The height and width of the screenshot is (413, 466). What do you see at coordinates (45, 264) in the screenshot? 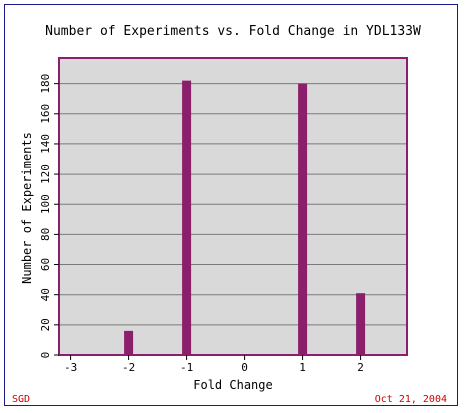
I see `y-tick-label: 60` at bounding box center [45, 264].